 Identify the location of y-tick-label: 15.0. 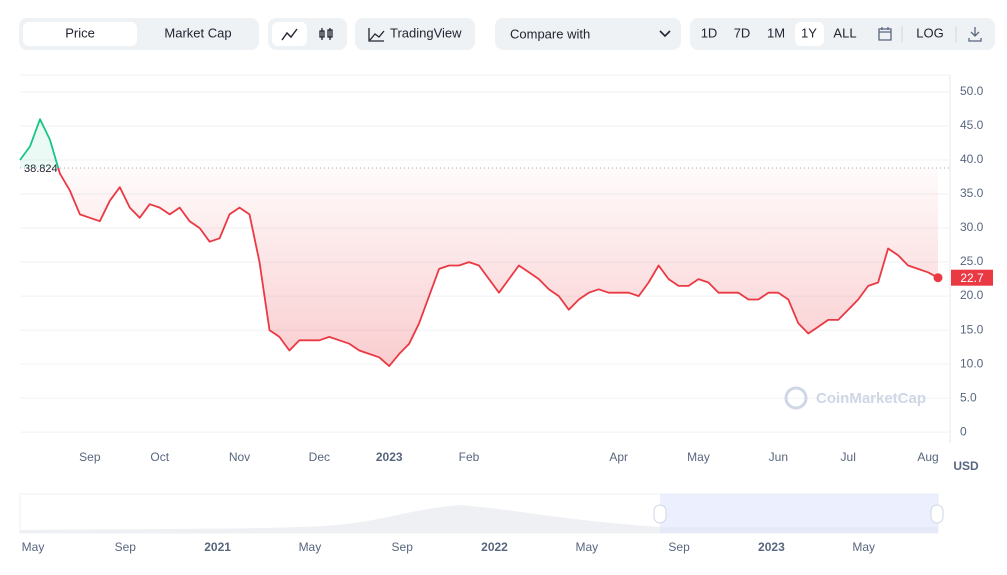
(972, 329).